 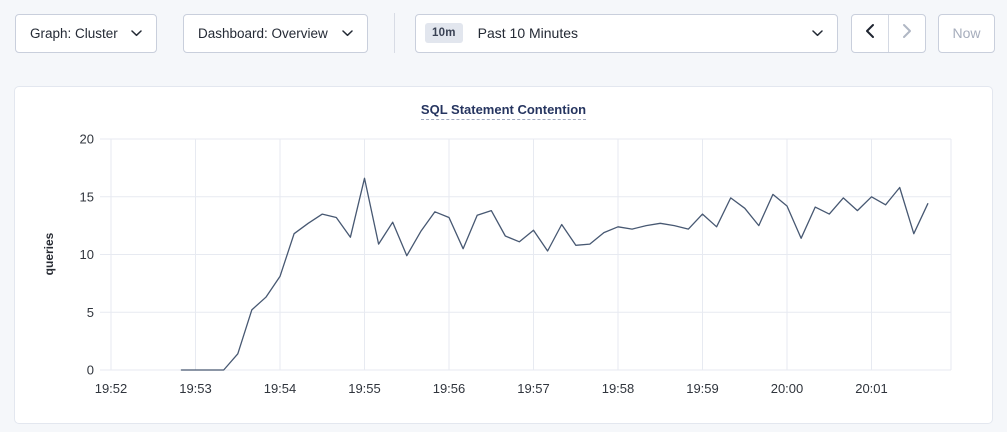 What do you see at coordinates (444, 33) in the screenshot?
I see `time-range-badge: 10m` at bounding box center [444, 33].